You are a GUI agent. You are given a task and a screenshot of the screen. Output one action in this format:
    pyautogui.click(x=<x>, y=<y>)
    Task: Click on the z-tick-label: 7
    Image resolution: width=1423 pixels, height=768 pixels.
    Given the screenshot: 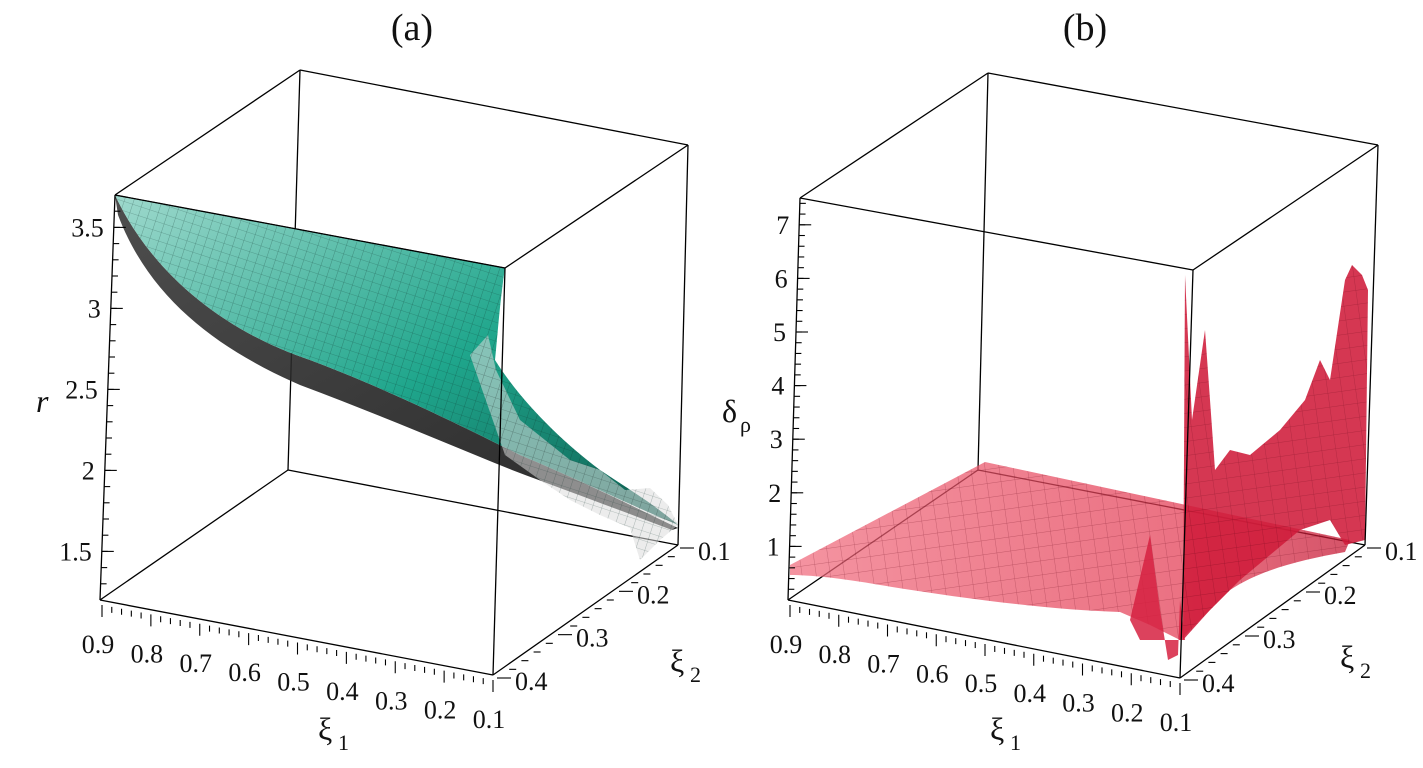 What is the action you would take?
    pyautogui.click(x=782, y=225)
    